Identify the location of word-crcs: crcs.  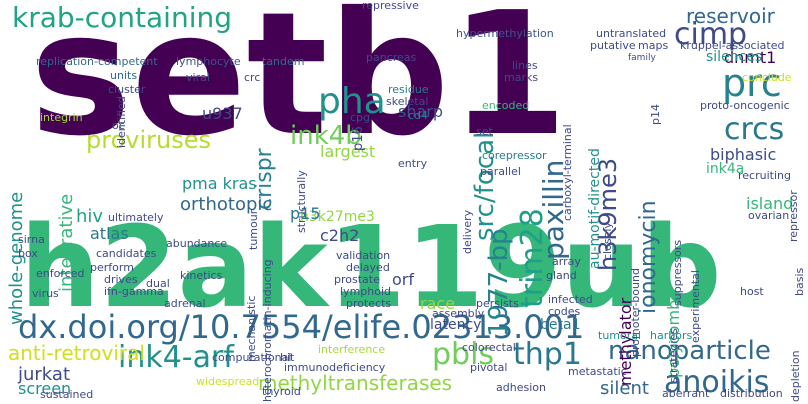
(754, 129).